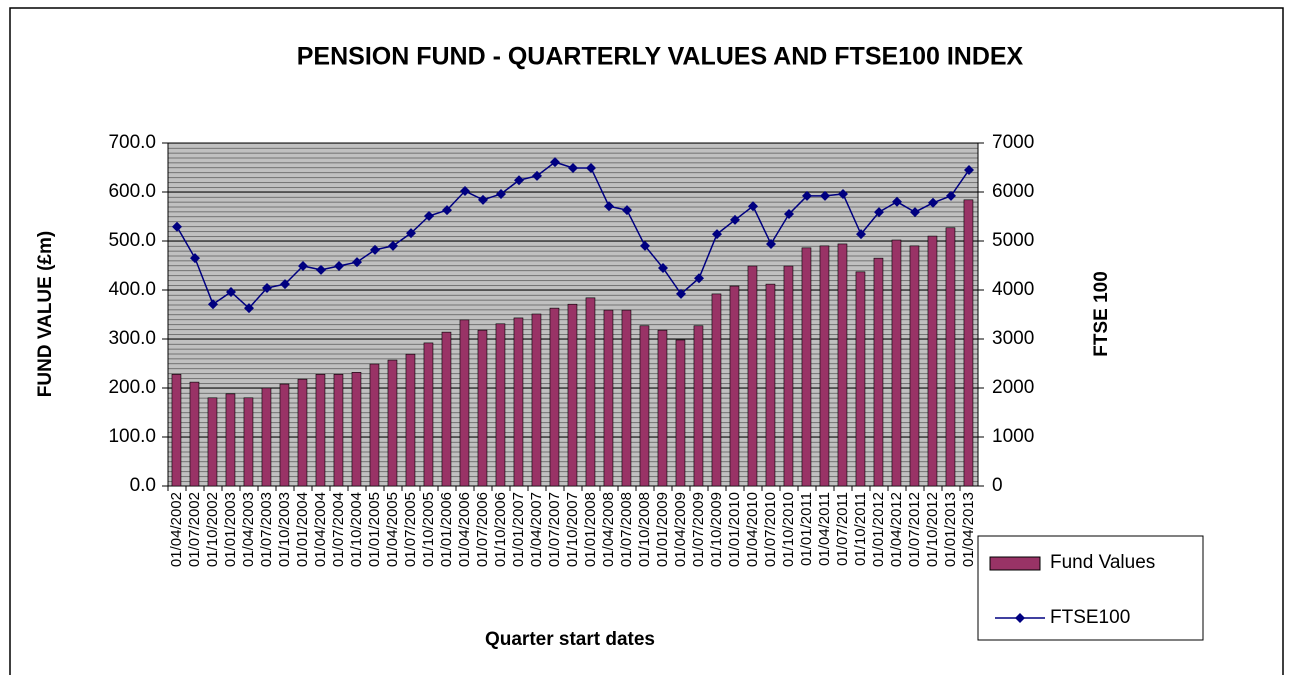 The width and height of the screenshot is (1296, 675). Describe the element at coordinates (410, 529) in the screenshot. I see `x-tick-label: 01/07/2005` at that location.